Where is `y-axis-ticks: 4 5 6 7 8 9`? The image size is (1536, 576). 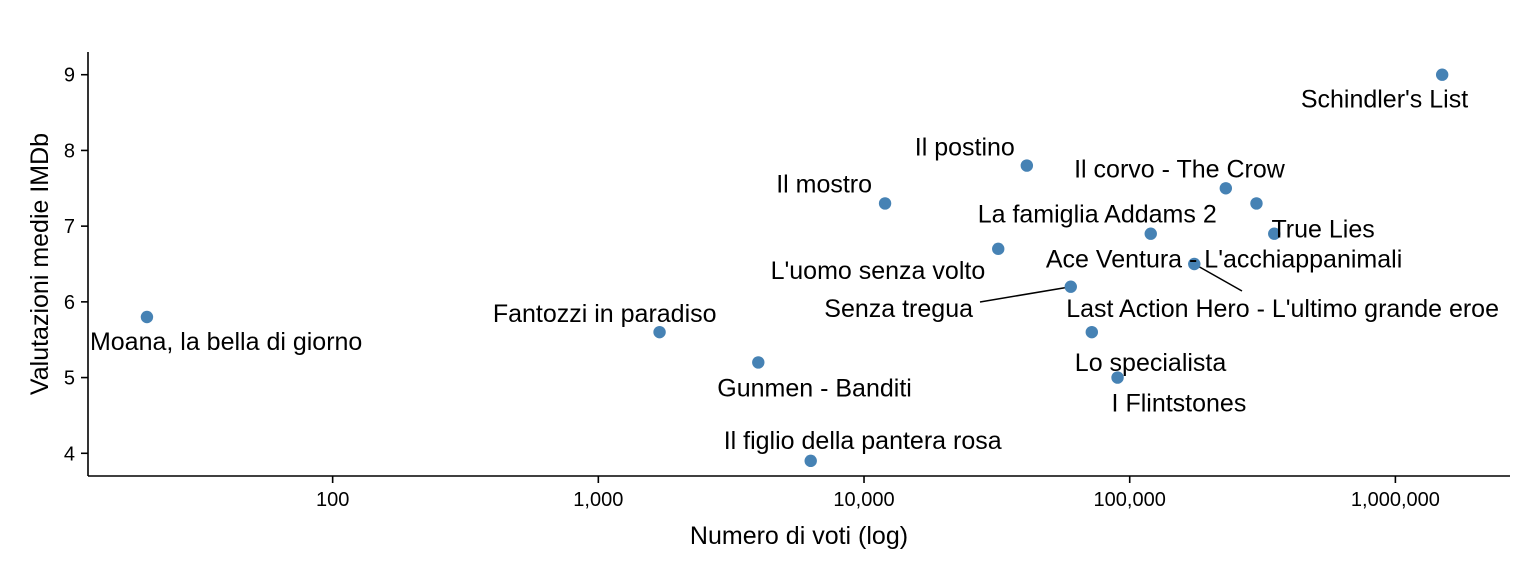
y-axis-ticks: 4 5 6 7 8 9 is located at coordinates (76, 265).